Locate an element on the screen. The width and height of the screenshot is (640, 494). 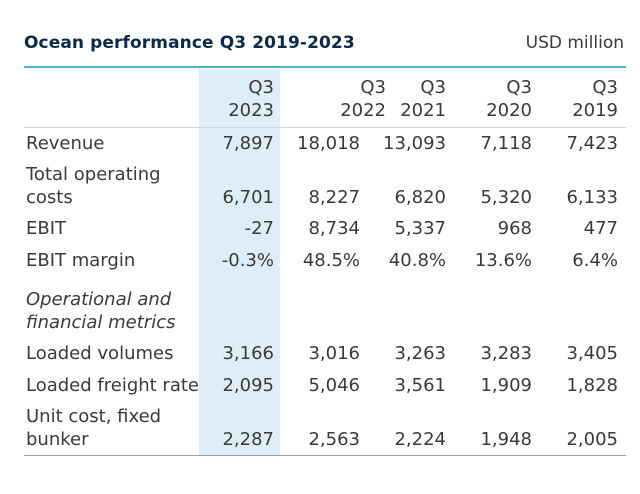
col-header-q3-2023-line1: Q3 is located at coordinates (261, 87).